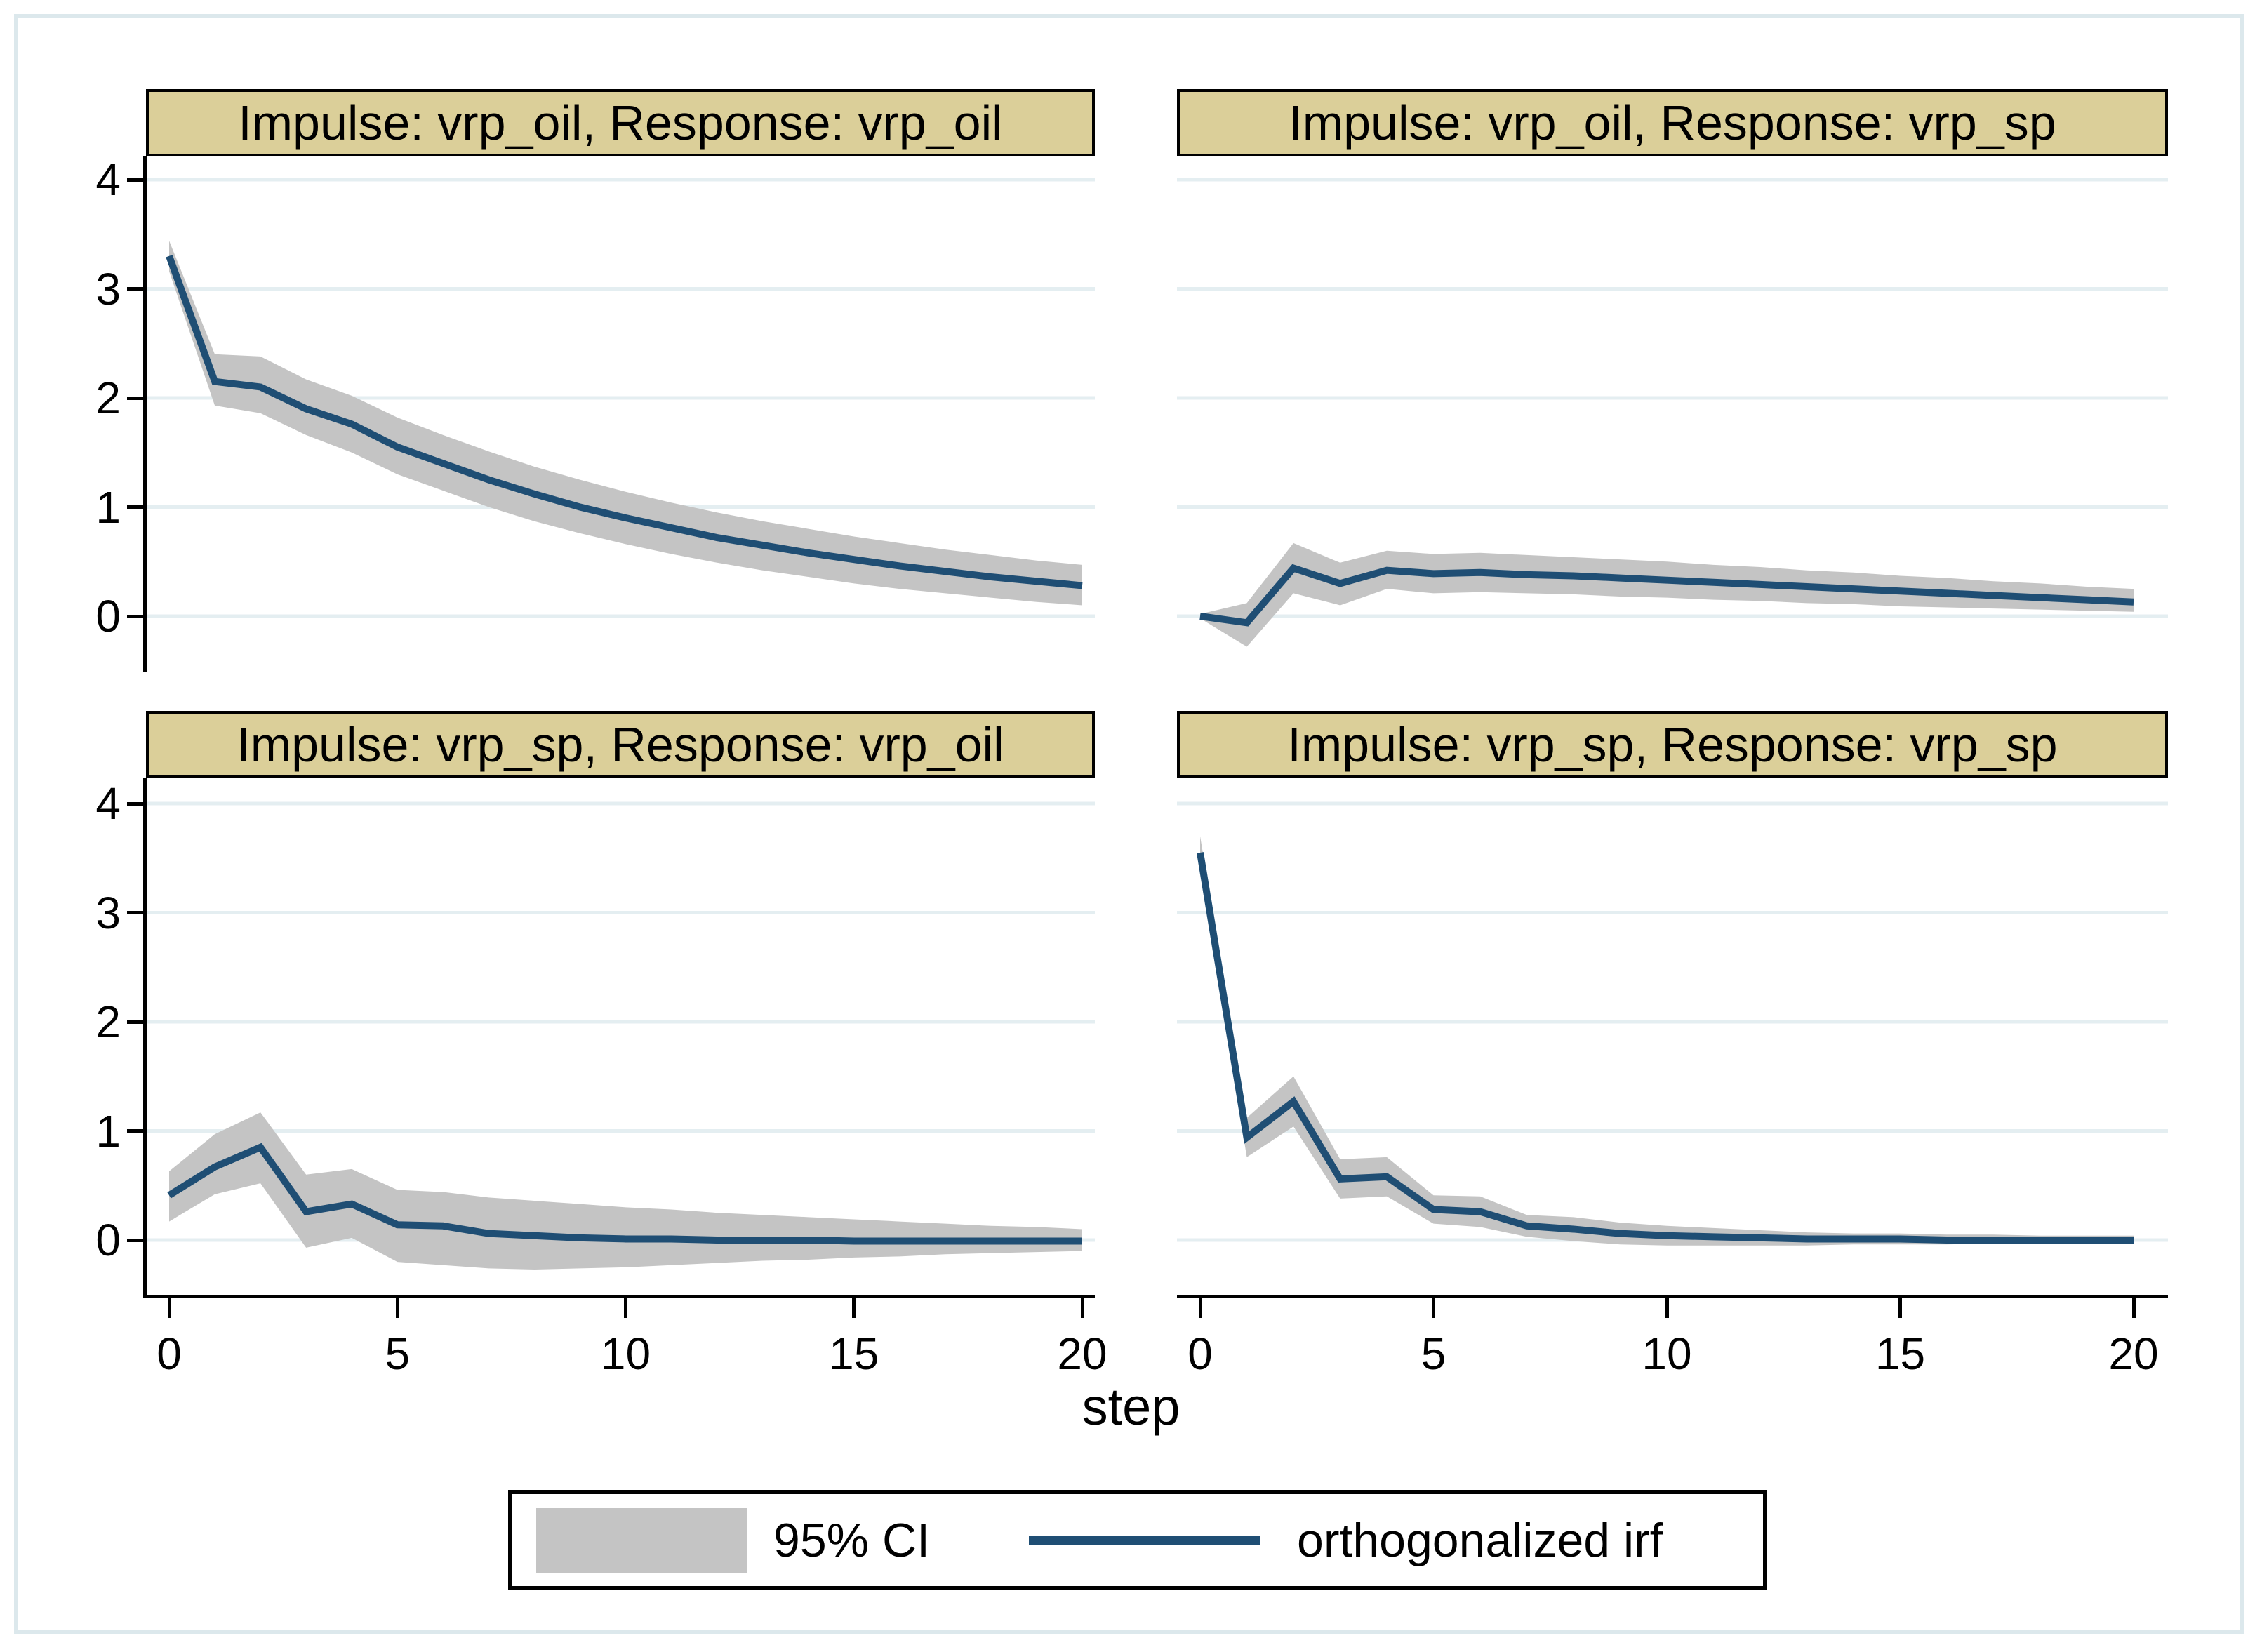 Image resolution: width=2262 pixels, height=1652 pixels. I want to click on irf-line-sample, so click(1144, 1540).